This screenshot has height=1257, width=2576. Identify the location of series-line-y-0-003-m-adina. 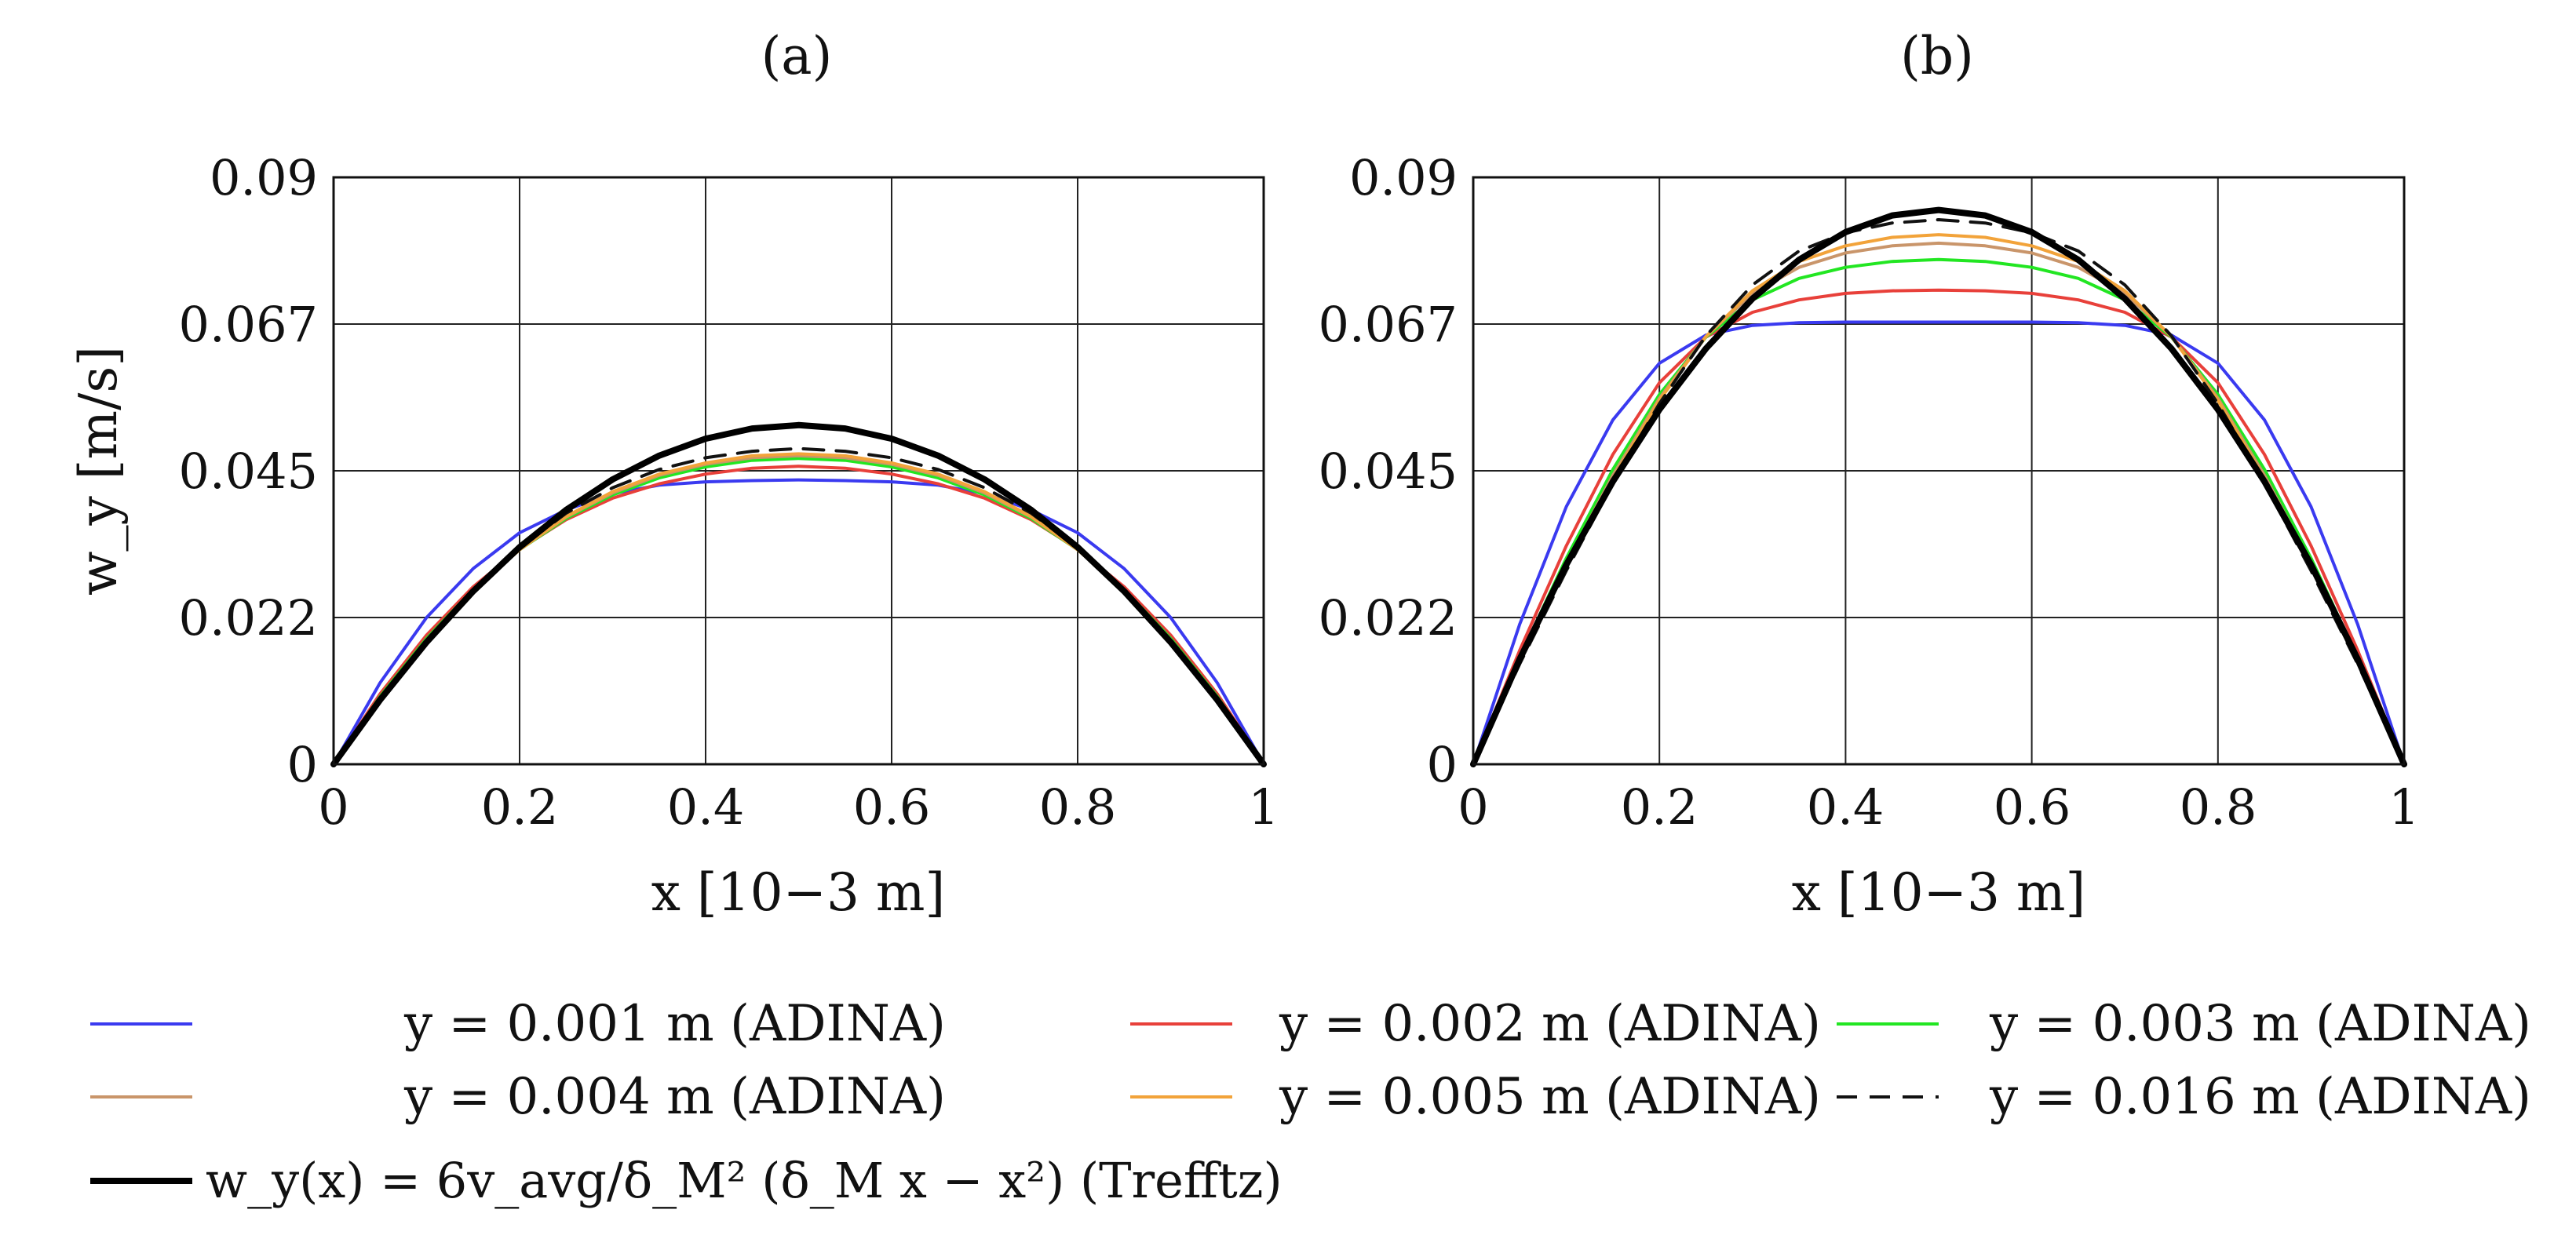
(1939, 511).